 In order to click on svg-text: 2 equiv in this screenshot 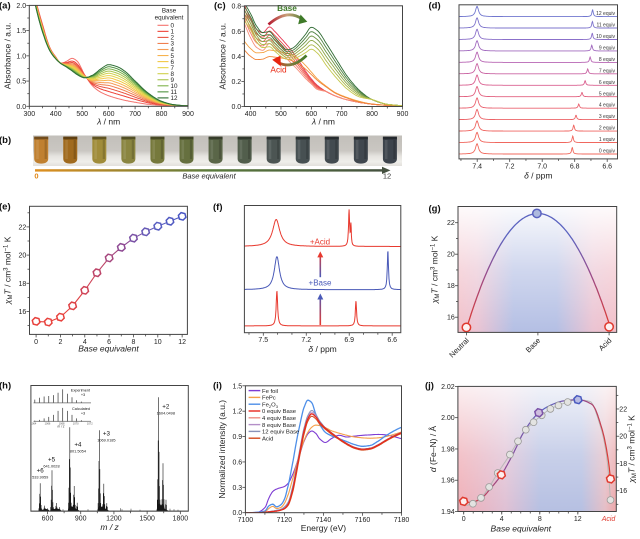, I will do `click(607, 129)`.